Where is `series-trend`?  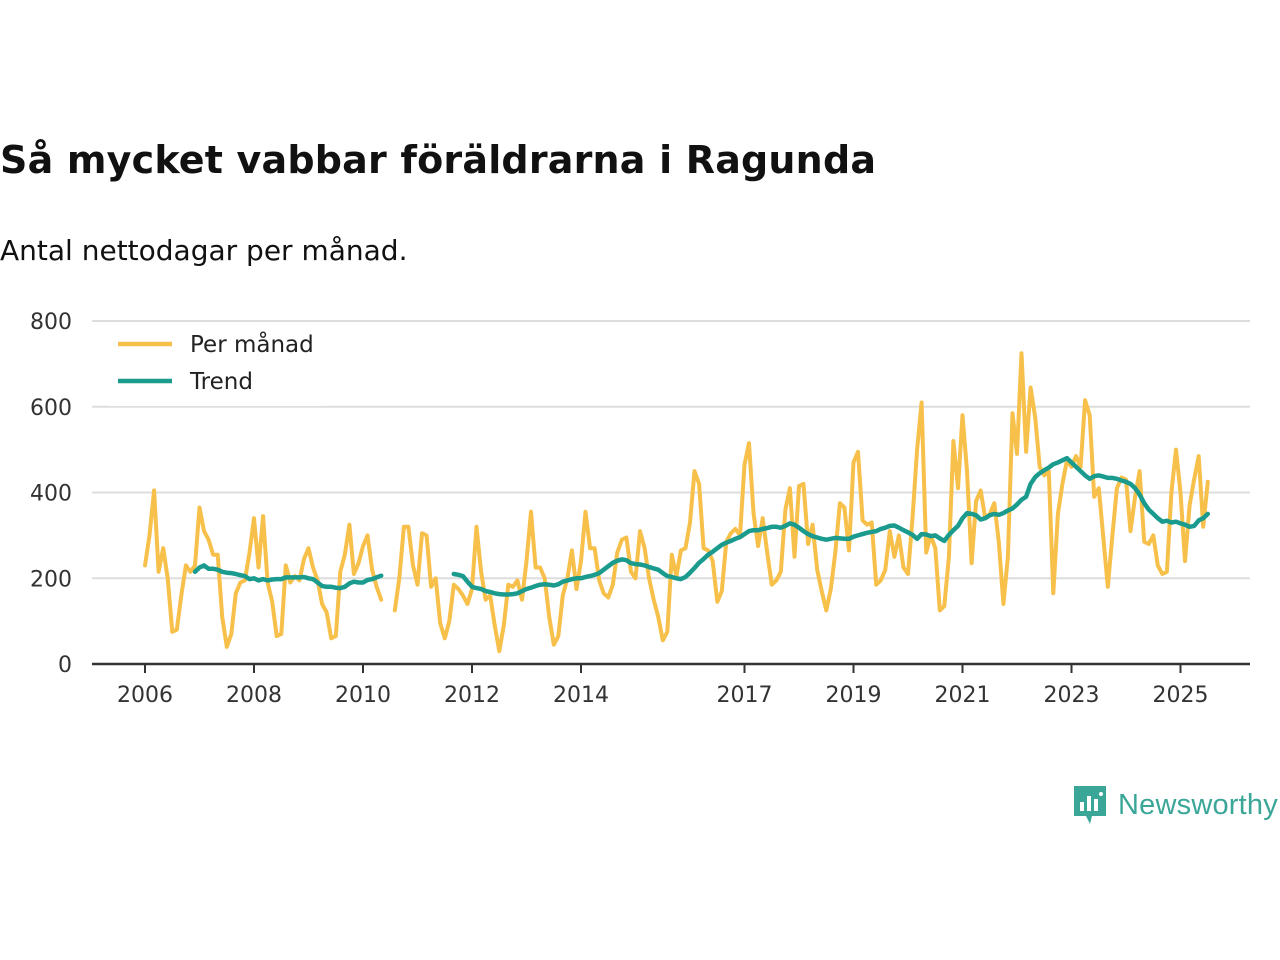
series-trend is located at coordinates (701, 526).